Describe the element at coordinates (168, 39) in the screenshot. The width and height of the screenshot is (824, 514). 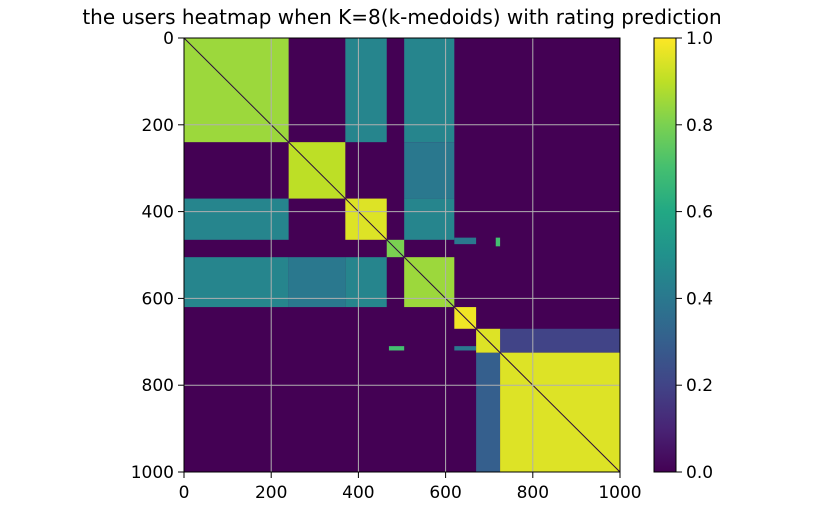
I see `y-tick-label: 0` at that location.